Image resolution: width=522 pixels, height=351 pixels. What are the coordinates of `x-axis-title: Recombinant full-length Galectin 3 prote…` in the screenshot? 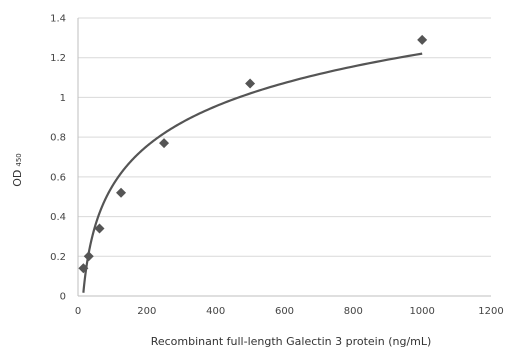 It's located at (291, 341).